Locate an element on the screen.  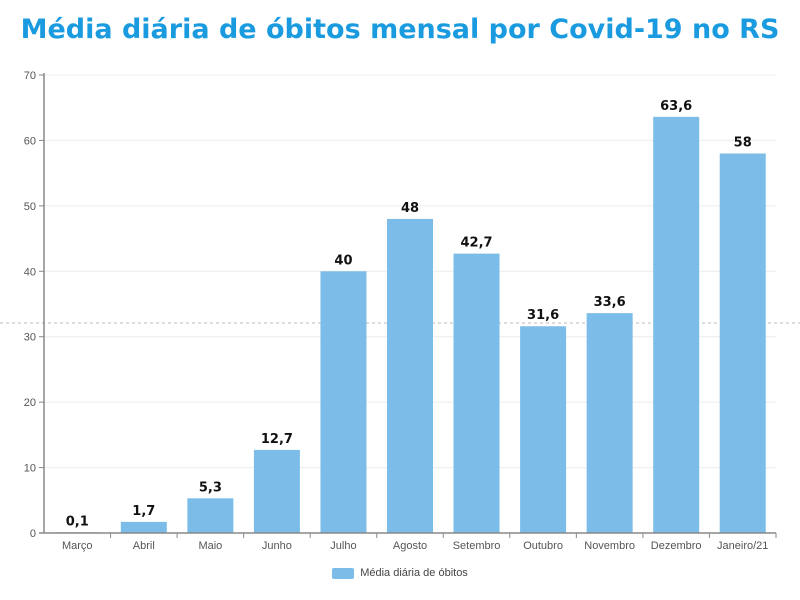
x-tick-label: Maio is located at coordinates (210, 546).